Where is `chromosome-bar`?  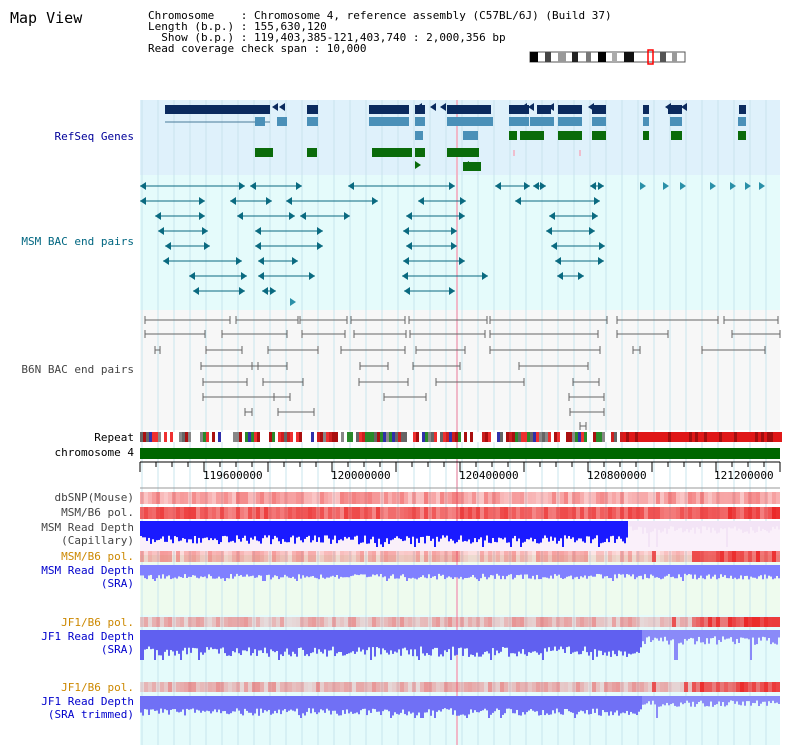
chromosome-bar is located at coordinates (460, 453).